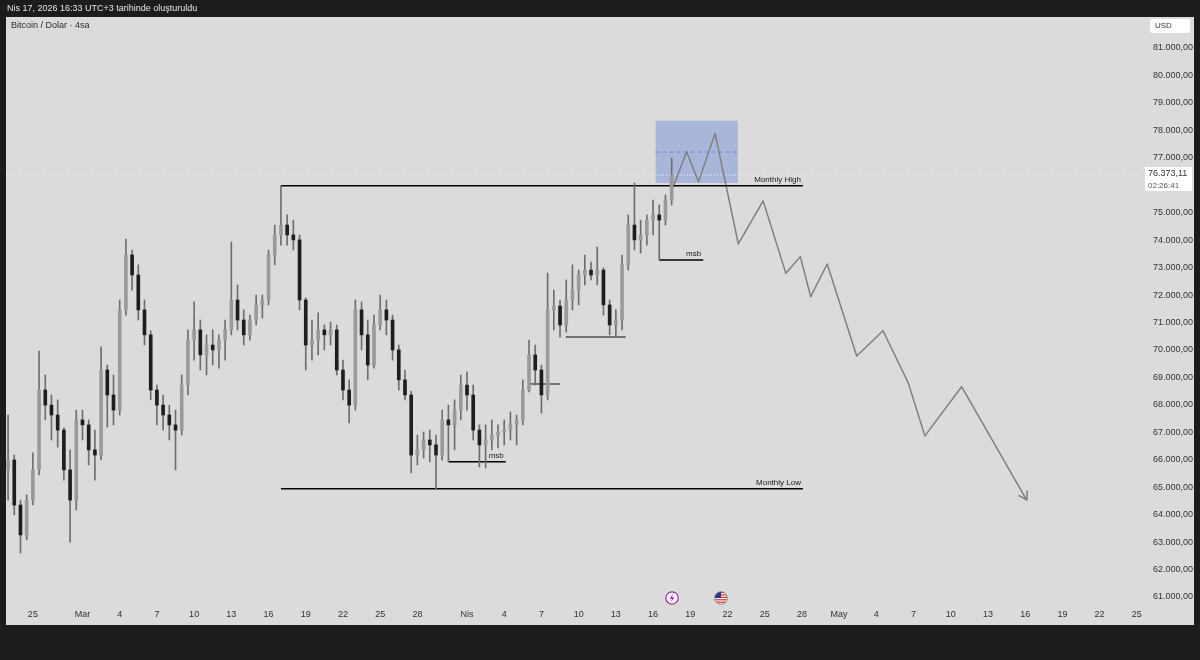 The image size is (1200, 660). What do you see at coordinates (1173, 459) in the screenshot?
I see `y-tick-label: 66.000,00` at bounding box center [1173, 459].